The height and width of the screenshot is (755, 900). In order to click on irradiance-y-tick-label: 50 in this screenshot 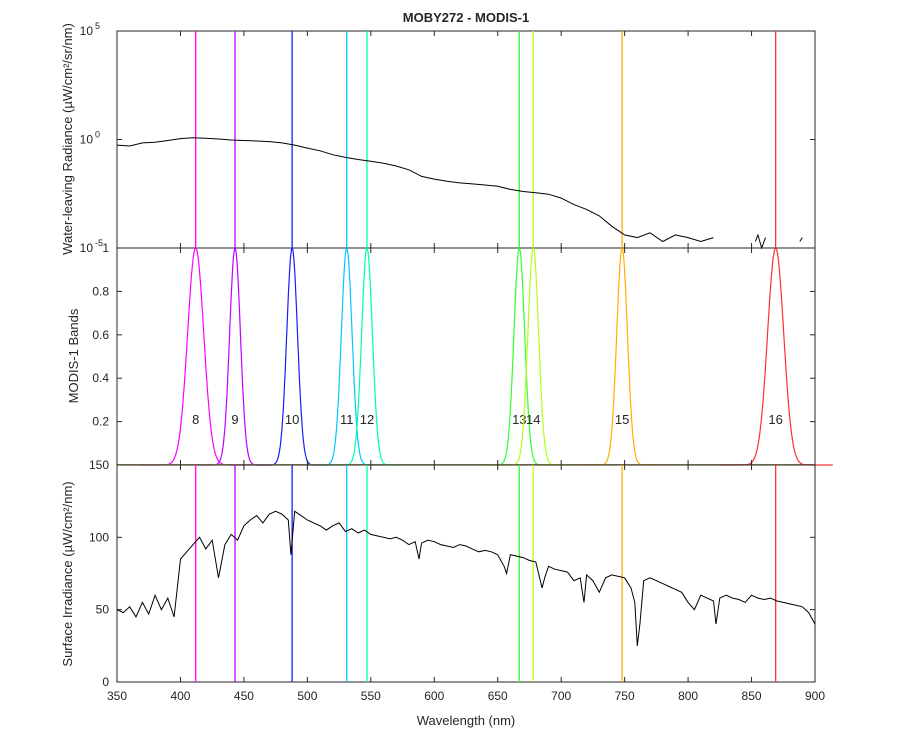, I will do `click(103, 610)`.